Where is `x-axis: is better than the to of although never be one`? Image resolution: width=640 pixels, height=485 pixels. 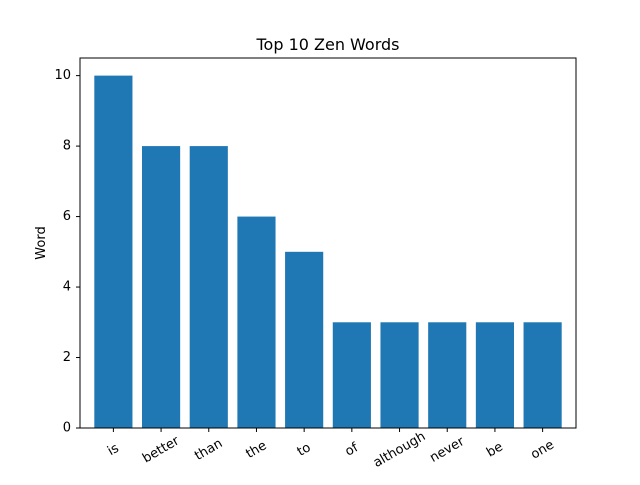
x-axis: is better than the to of although never be one is located at coordinates (331, 449).